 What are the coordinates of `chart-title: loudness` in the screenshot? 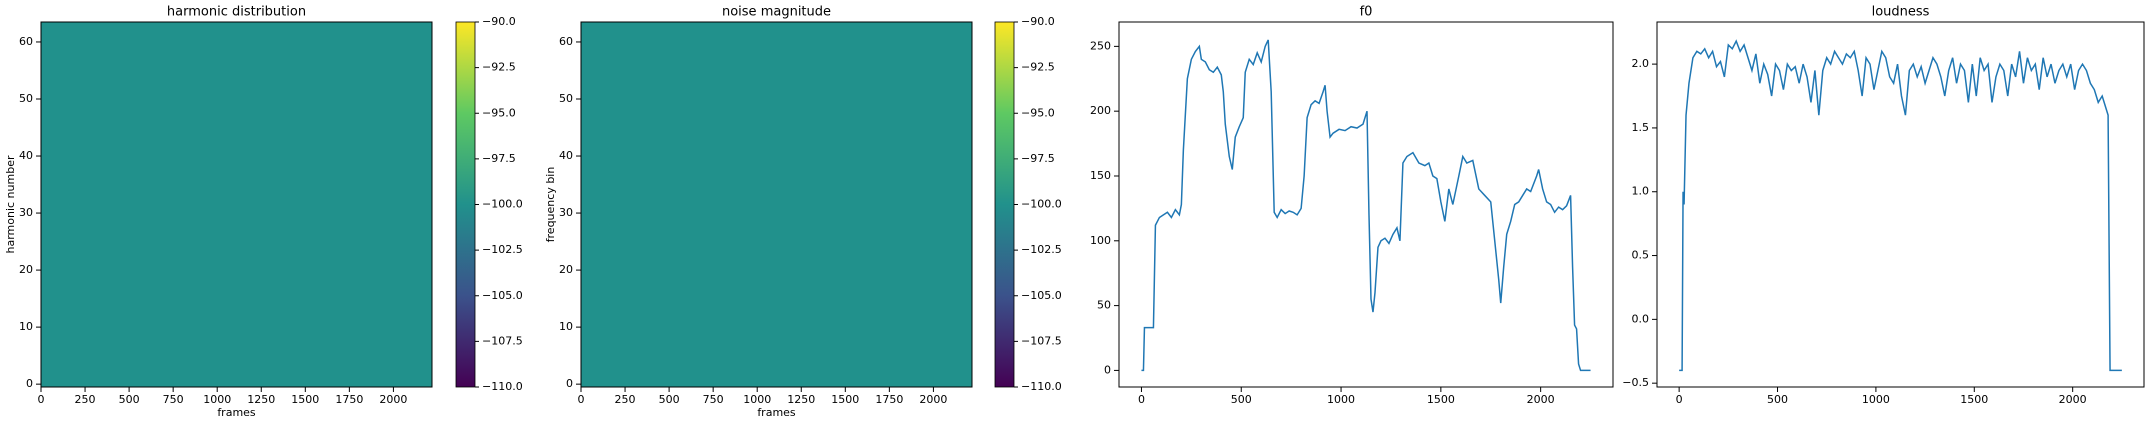 It's located at (1901, 12).